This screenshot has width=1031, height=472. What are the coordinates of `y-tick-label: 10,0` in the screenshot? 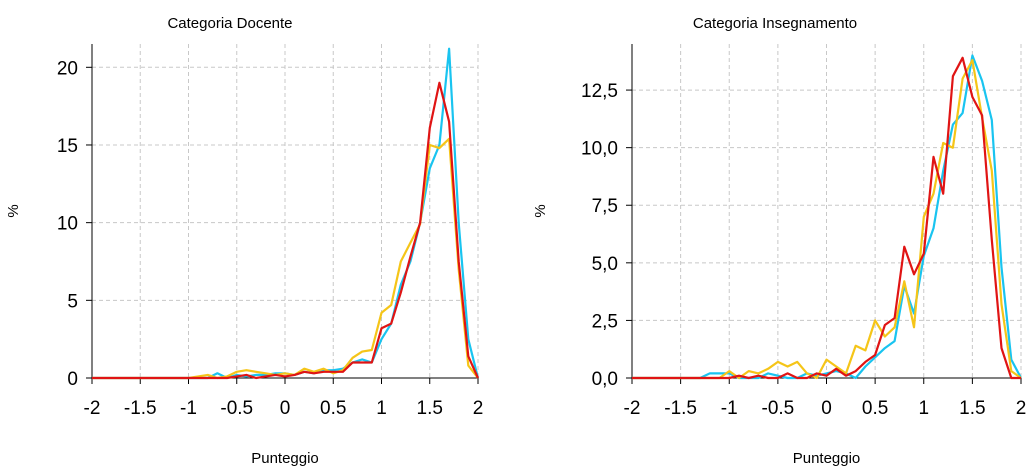 It's located at (599, 149).